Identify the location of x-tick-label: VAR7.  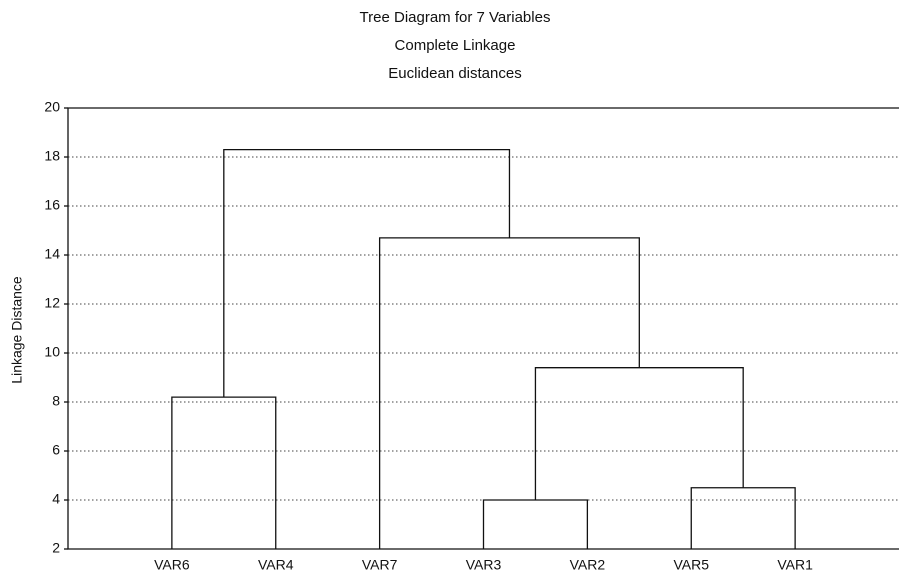
(380, 565).